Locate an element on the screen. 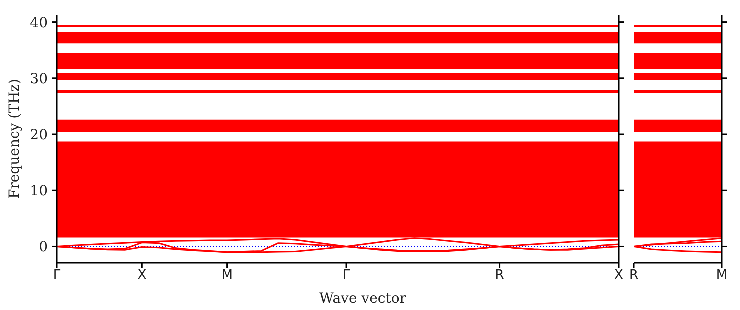 This screenshot has height=310, width=740. y-tick-label: 30 is located at coordinates (39, 79).